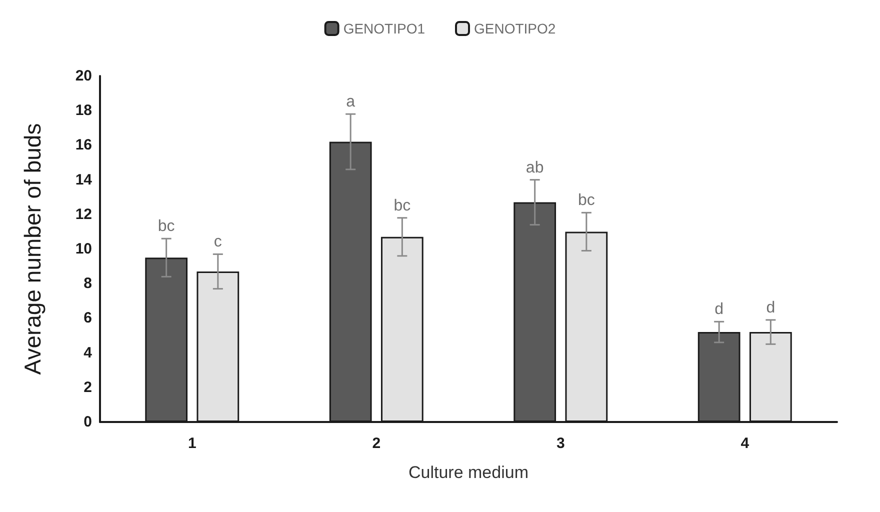 The width and height of the screenshot is (880, 512). Describe the element at coordinates (83, 76) in the screenshot. I see `y-tick-label: 20` at that location.